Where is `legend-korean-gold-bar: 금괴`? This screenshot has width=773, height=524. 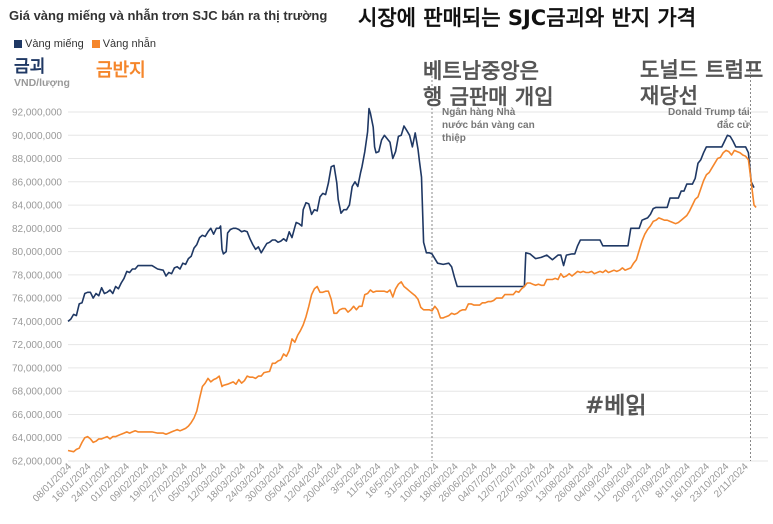 legend-korean-gold-bar: 금괴 is located at coordinates (30, 67).